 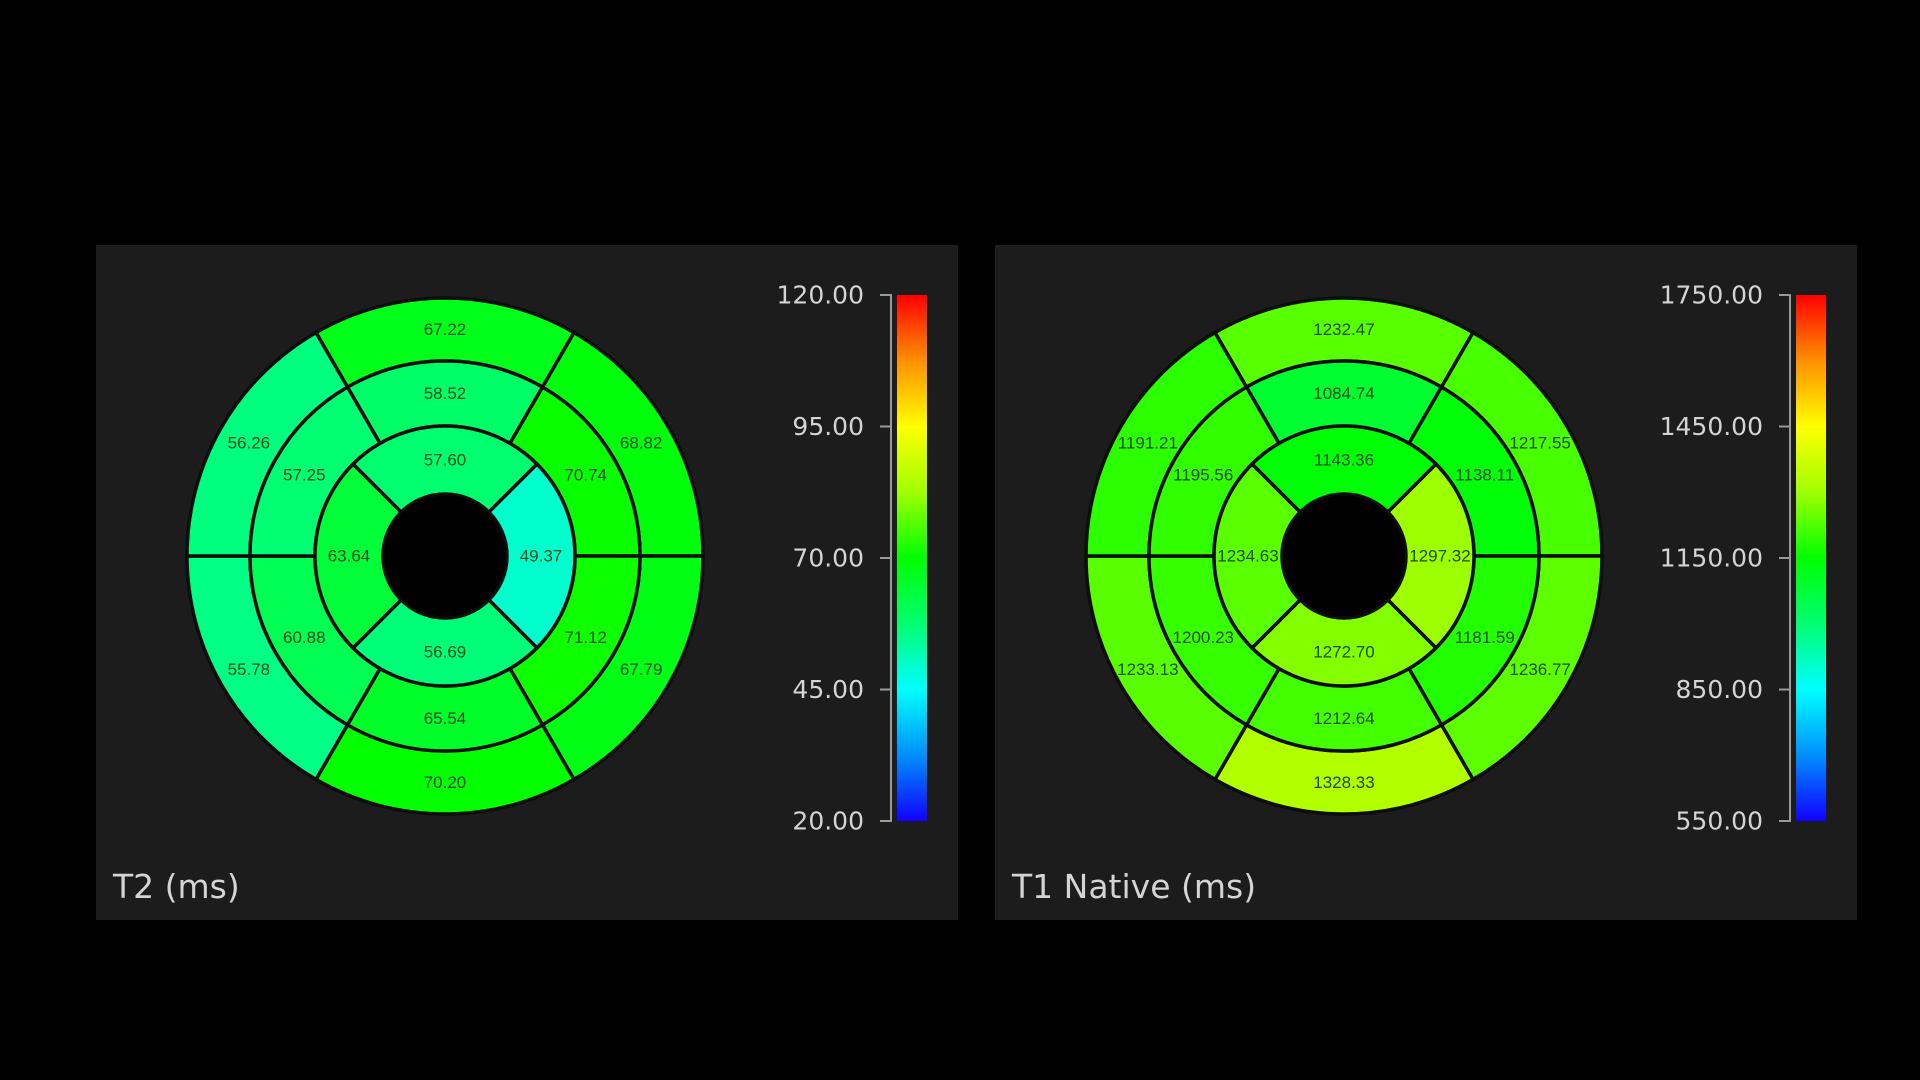 What do you see at coordinates (820, 295) in the screenshot?
I see `colorbar-tick-label: 120.00` at bounding box center [820, 295].